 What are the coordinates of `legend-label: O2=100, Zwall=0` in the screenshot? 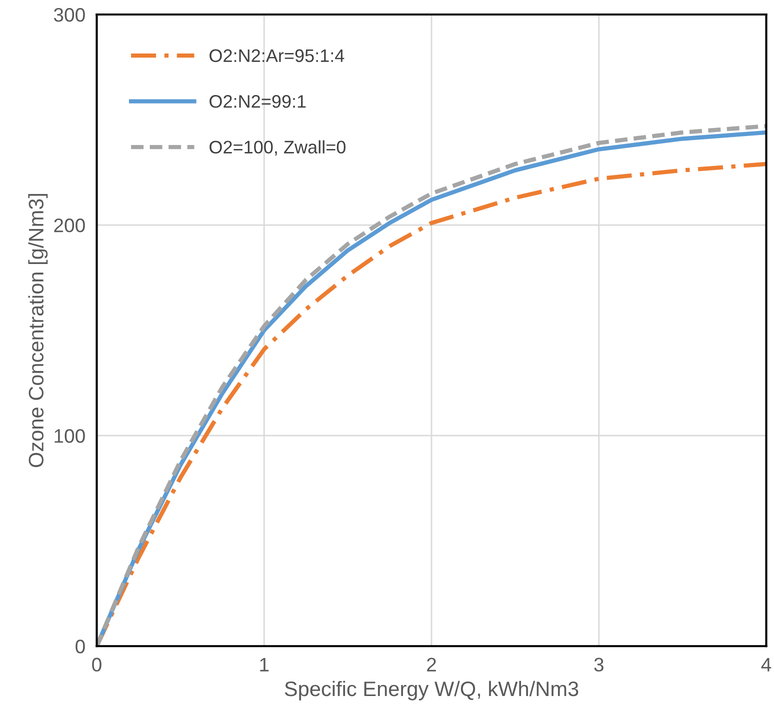 It's located at (278, 148).